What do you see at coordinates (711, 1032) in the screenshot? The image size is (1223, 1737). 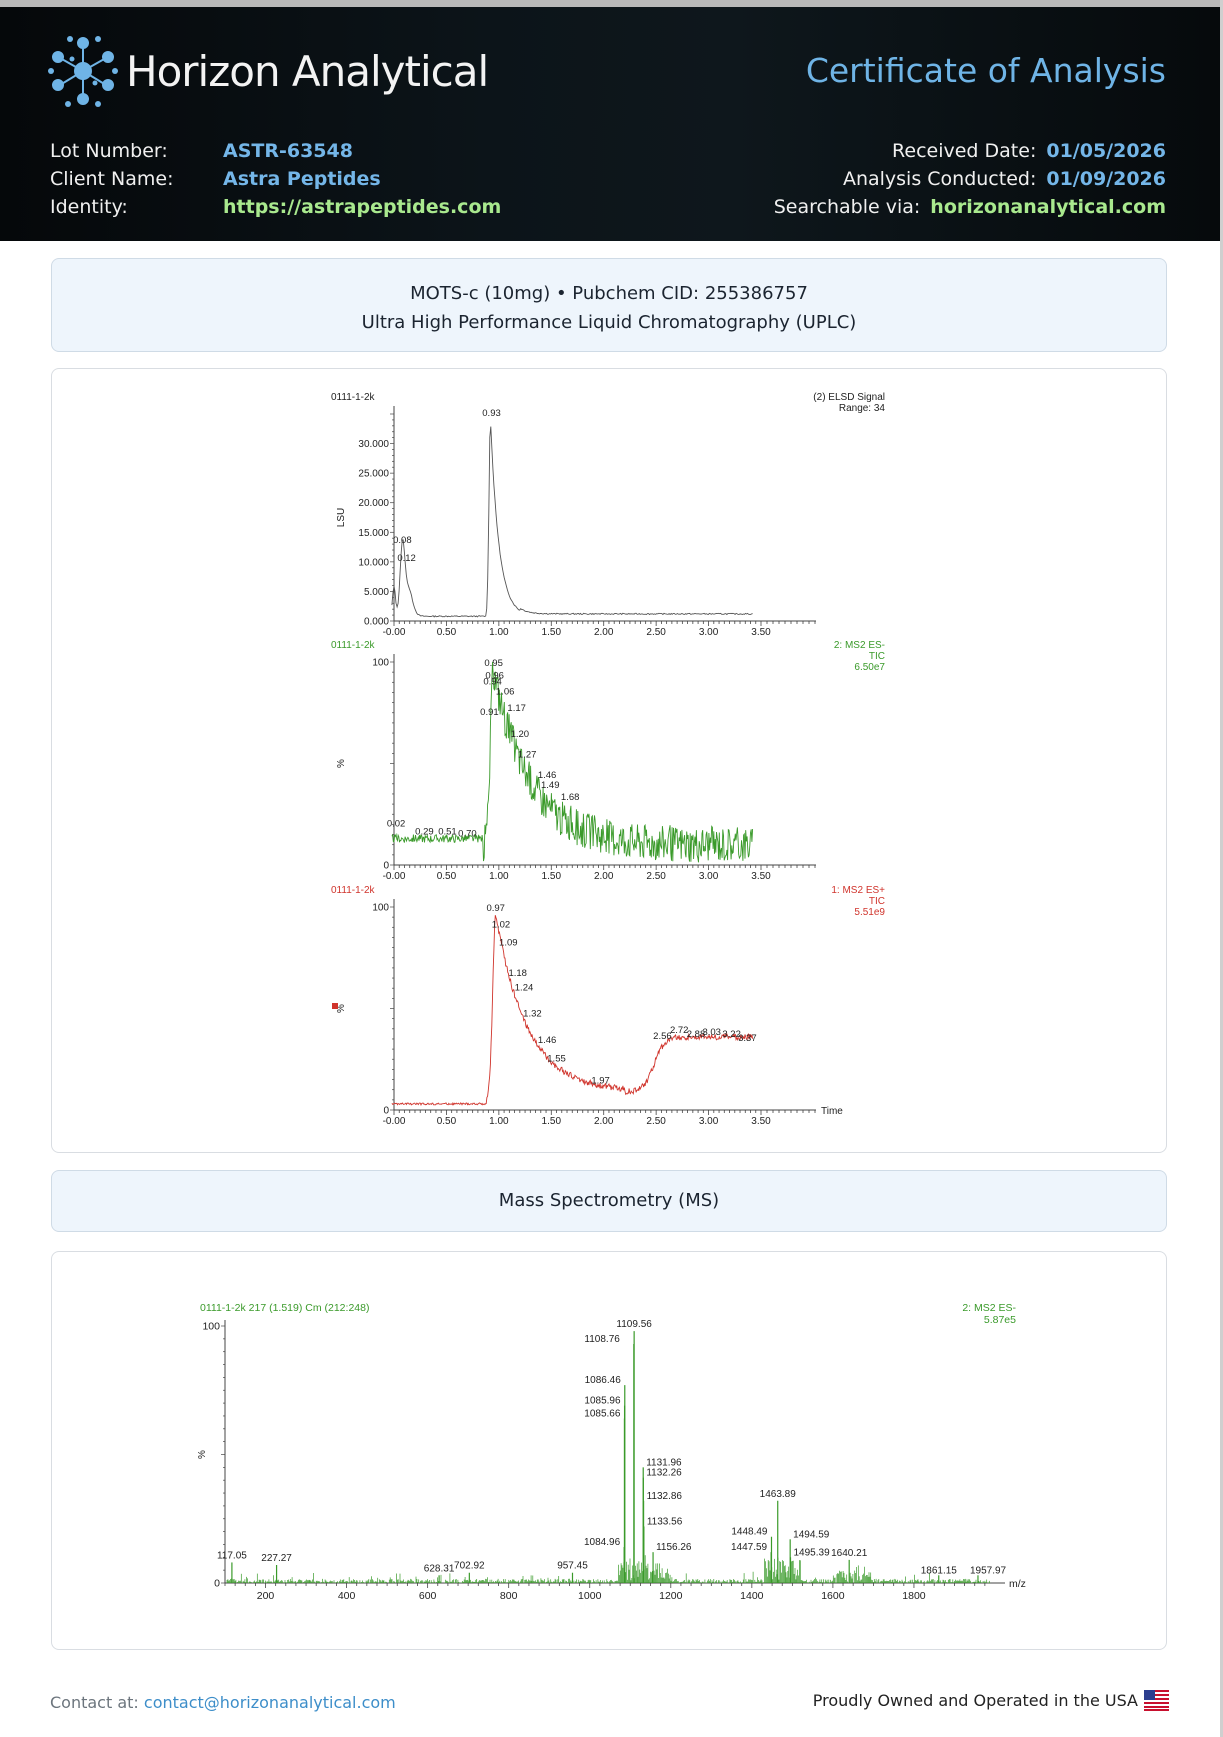 I see `peak-label: 3.03` at bounding box center [711, 1032].